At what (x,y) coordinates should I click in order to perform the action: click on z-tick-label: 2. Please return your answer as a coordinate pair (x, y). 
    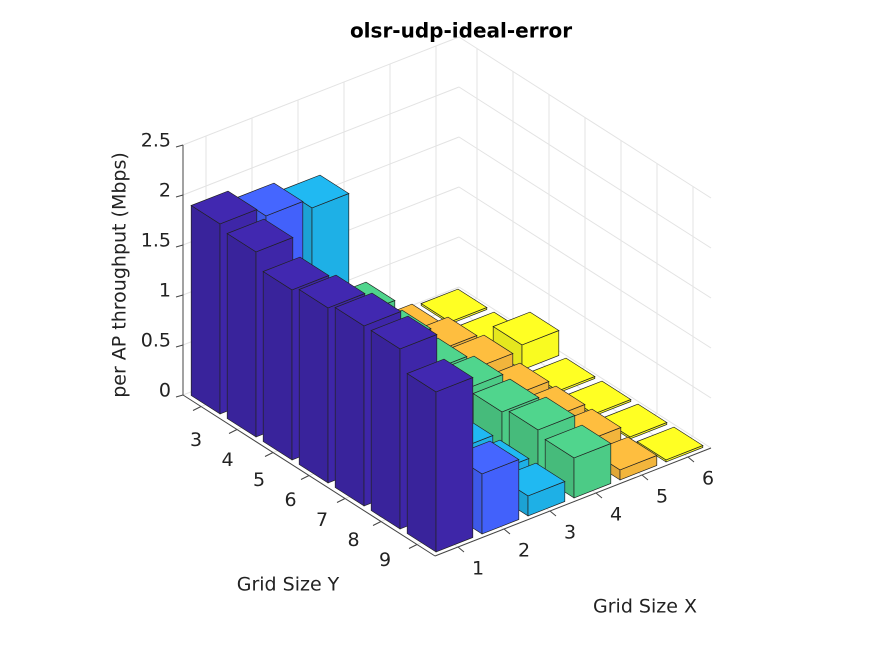
    Looking at the image, I should click on (165, 191).